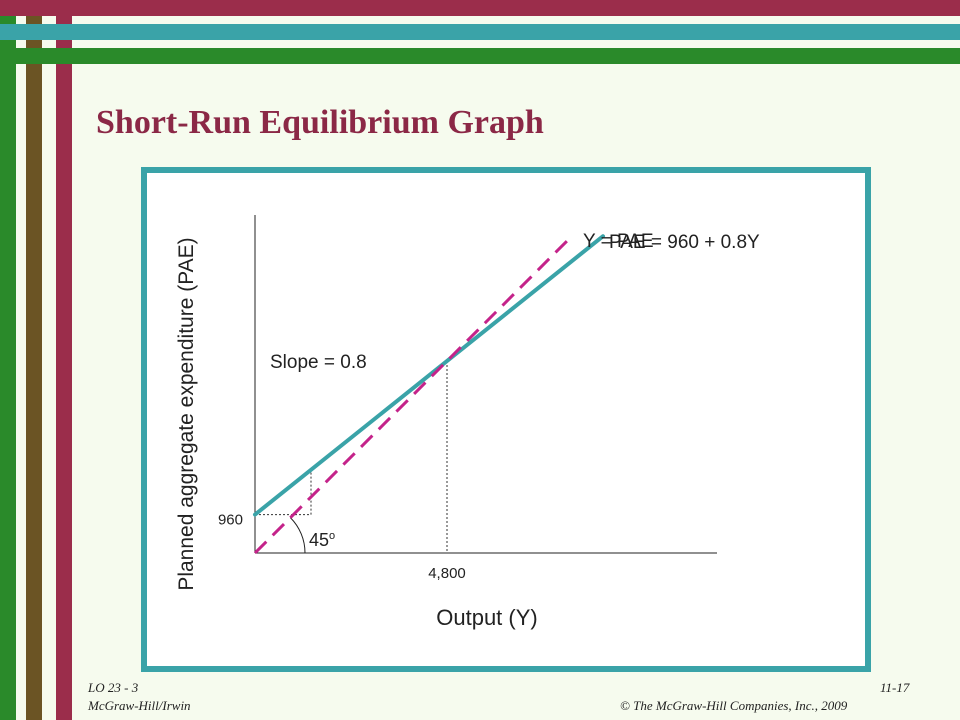  What do you see at coordinates (486, 617) in the screenshot?
I see `x-axis-label: Output (Y)` at bounding box center [486, 617].